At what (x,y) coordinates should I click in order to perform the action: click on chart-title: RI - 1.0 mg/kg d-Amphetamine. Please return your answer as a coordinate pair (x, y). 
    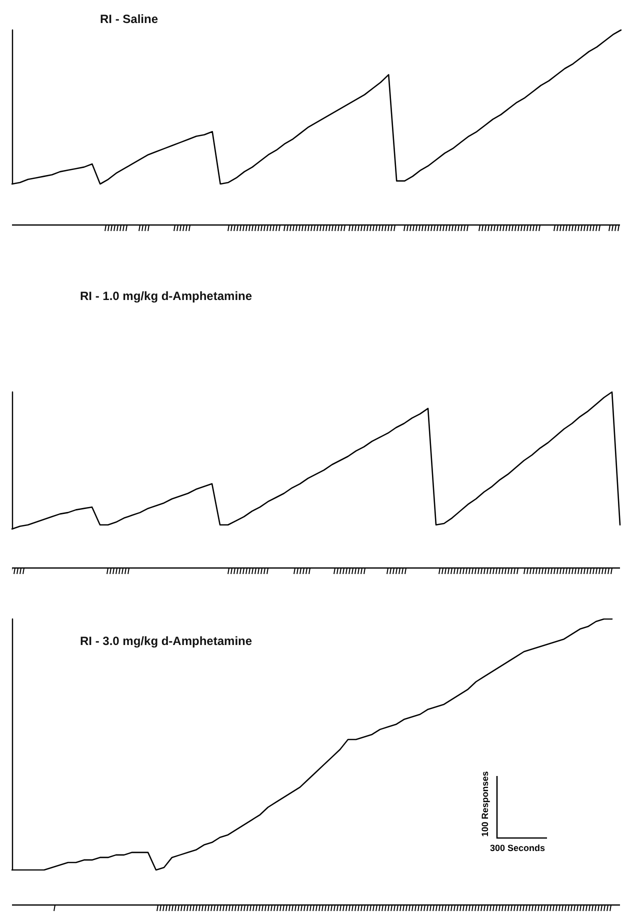
    Looking at the image, I should click on (166, 296).